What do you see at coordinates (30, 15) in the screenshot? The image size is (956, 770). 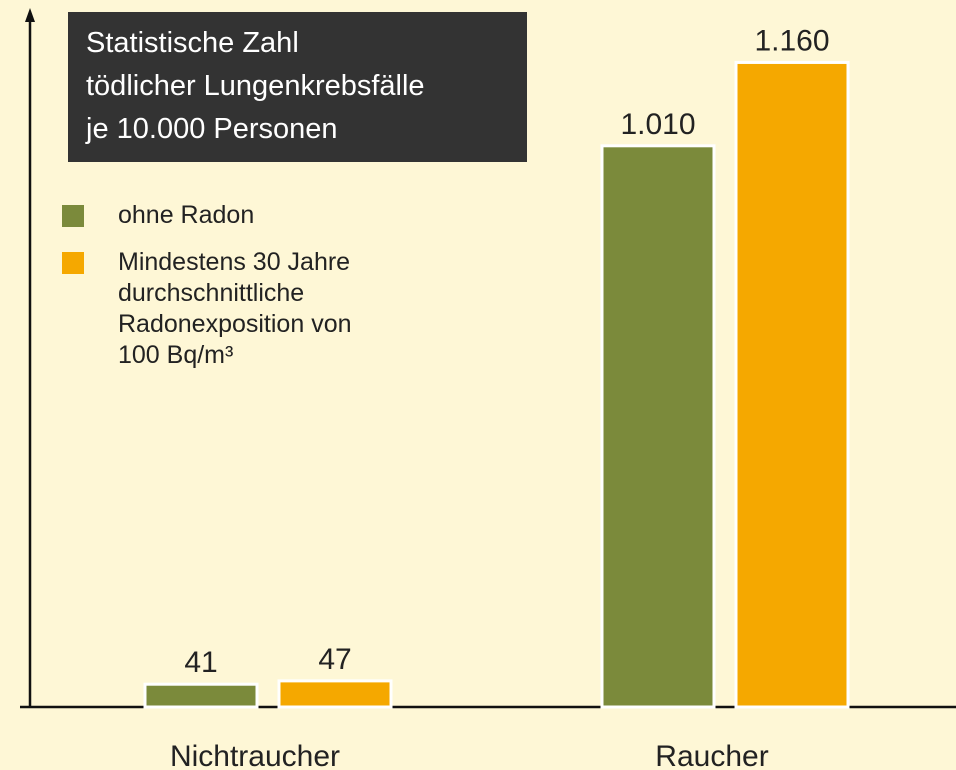 I see `y-axis-arrow` at bounding box center [30, 15].